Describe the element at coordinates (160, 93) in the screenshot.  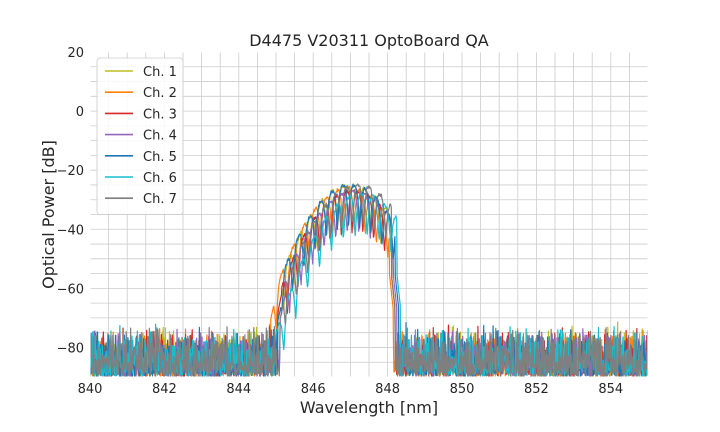
I see `legend-entry: Ch. 2` at that location.